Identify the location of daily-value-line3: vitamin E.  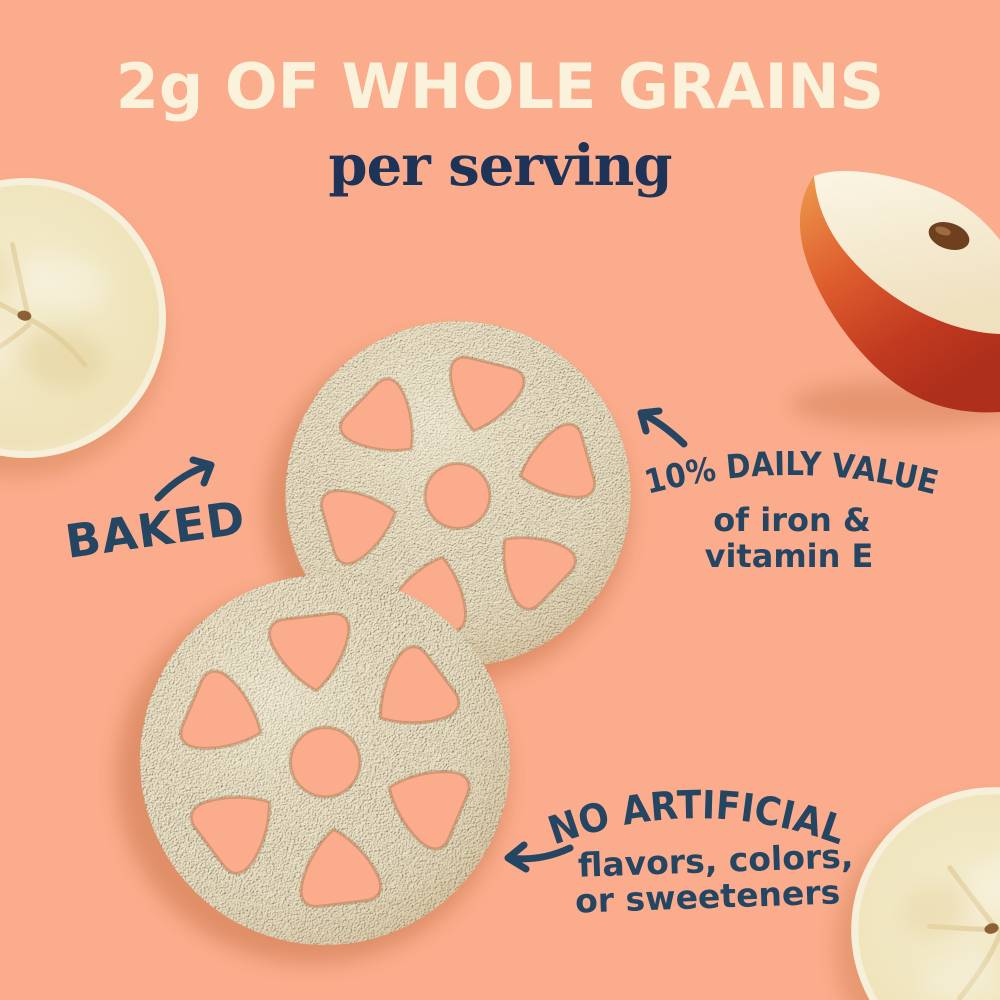
(789, 556).